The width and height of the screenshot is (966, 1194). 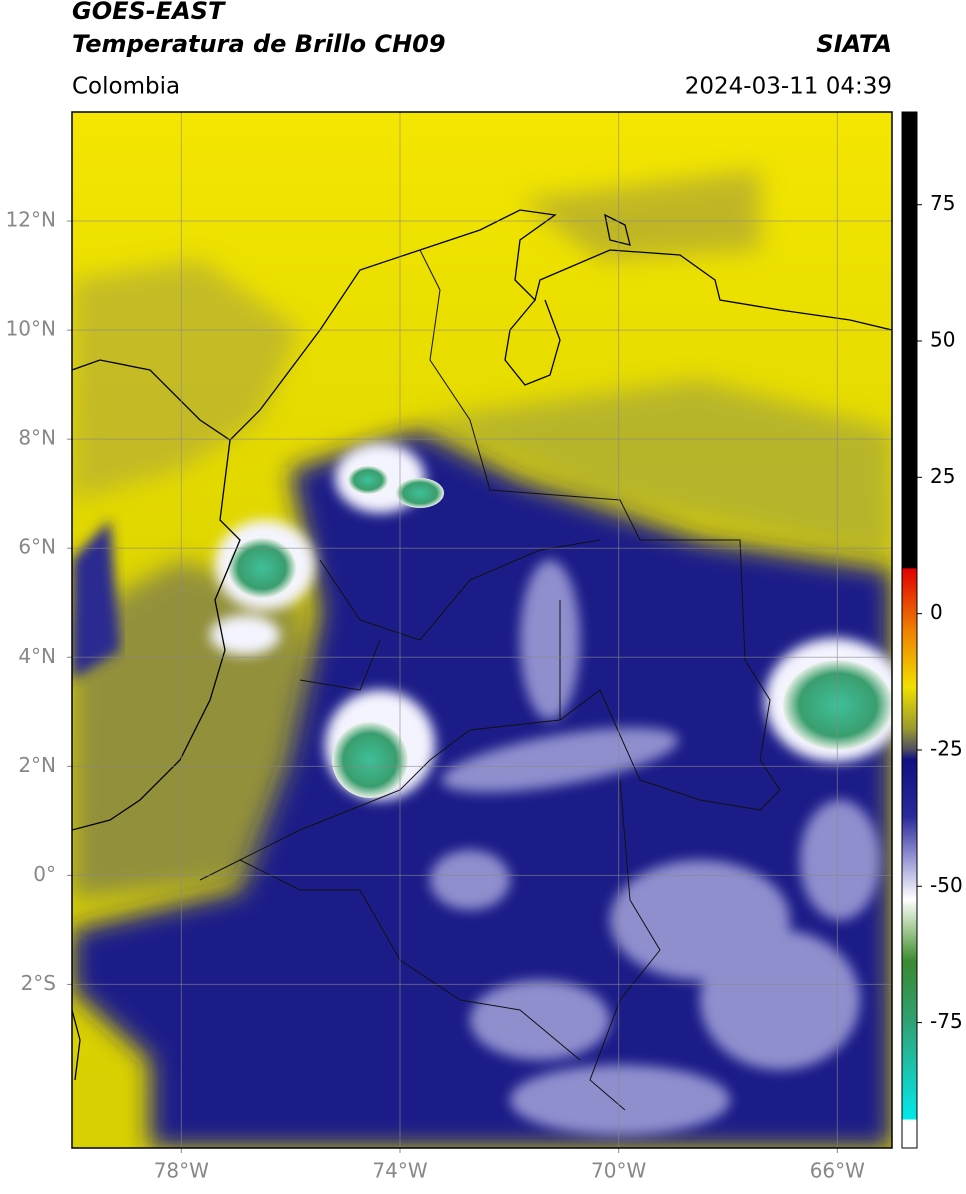 I want to click on colorbar-tick-label: 0, so click(x=936, y=612).